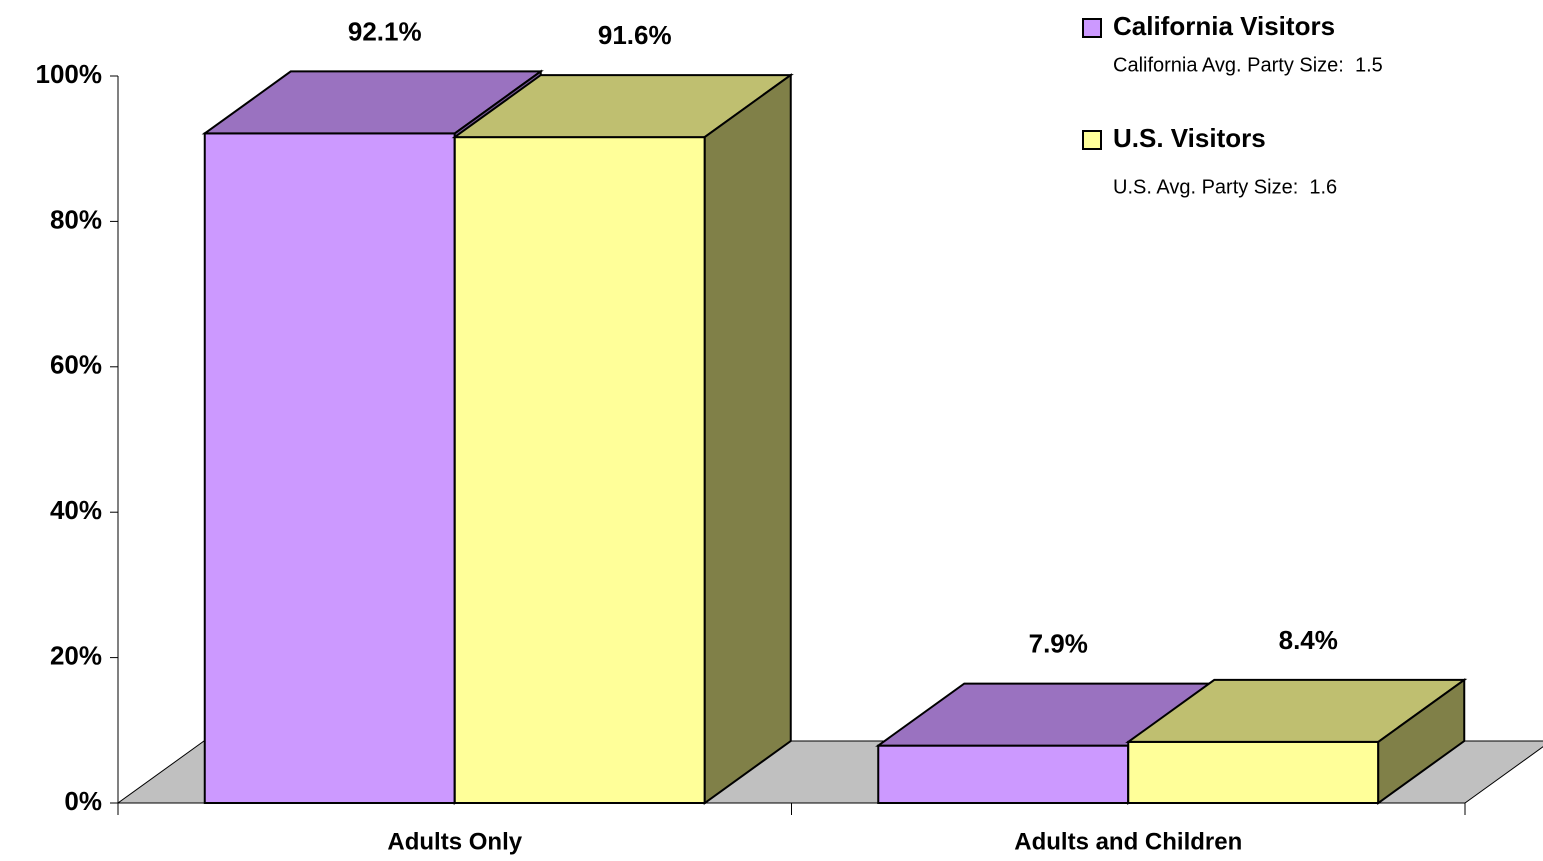  Describe the element at coordinates (1225, 187) in the screenshot. I see `legend-note: U.S. Avg. Party Size: 1.6` at that location.